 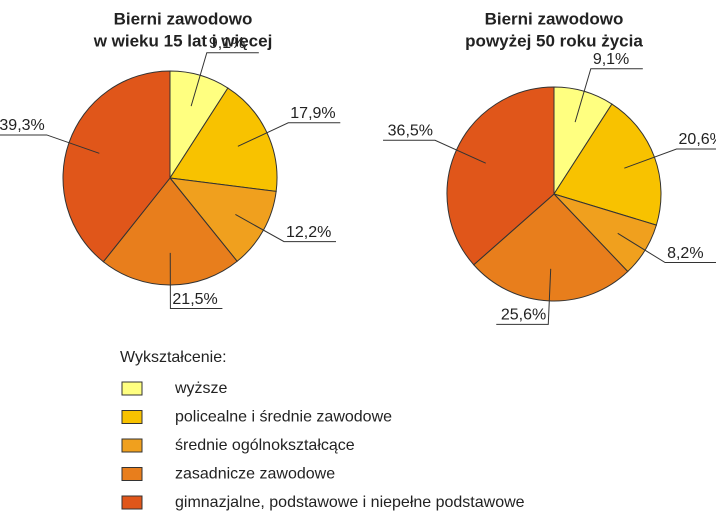 I want to click on legend-label: policealne i średnie zawodowe, so click(x=283, y=417).